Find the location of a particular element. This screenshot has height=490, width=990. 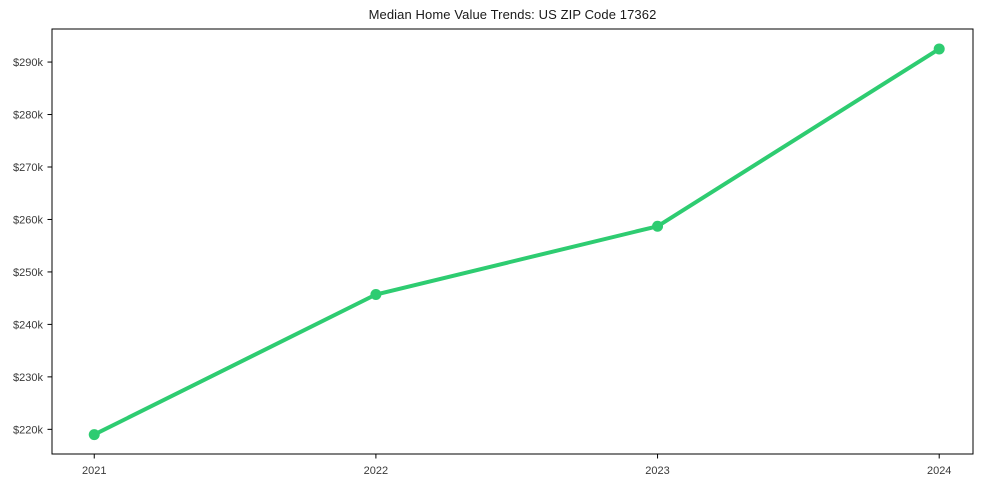

y-axis-tick-label: $260k is located at coordinates (28, 220).